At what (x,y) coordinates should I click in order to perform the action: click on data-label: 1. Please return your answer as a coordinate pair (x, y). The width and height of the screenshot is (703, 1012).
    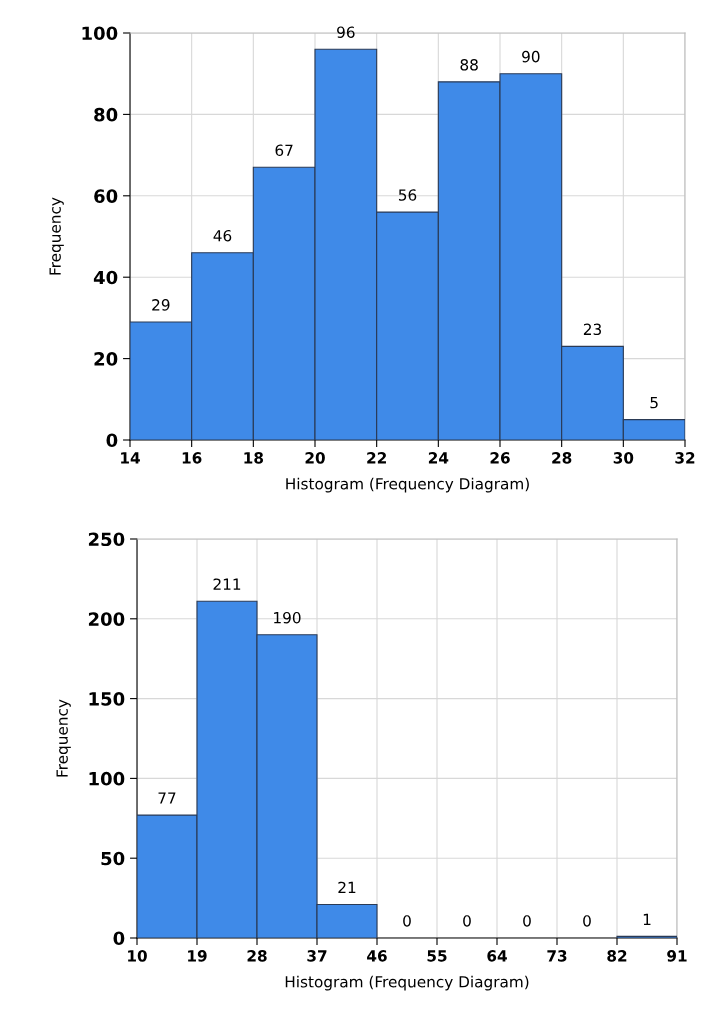
    Looking at the image, I should click on (647, 919).